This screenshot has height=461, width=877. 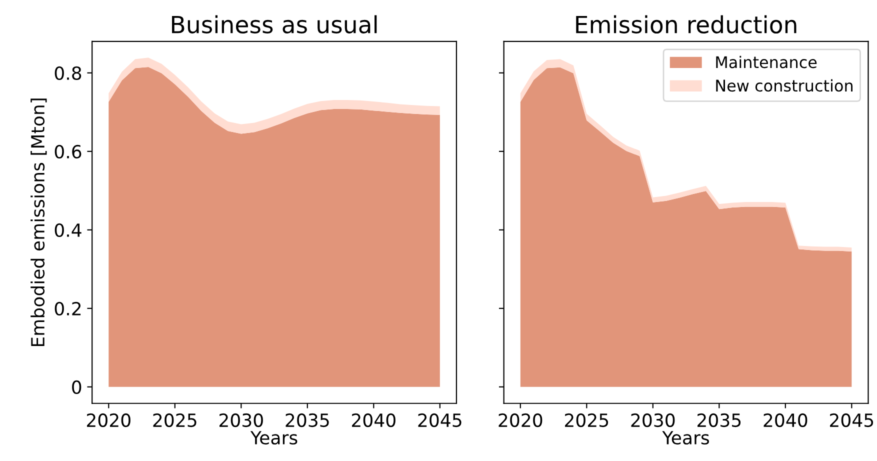 What do you see at coordinates (766, 62) in the screenshot?
I see `legend-label: Maintenance` at bounding box center [766, 62].